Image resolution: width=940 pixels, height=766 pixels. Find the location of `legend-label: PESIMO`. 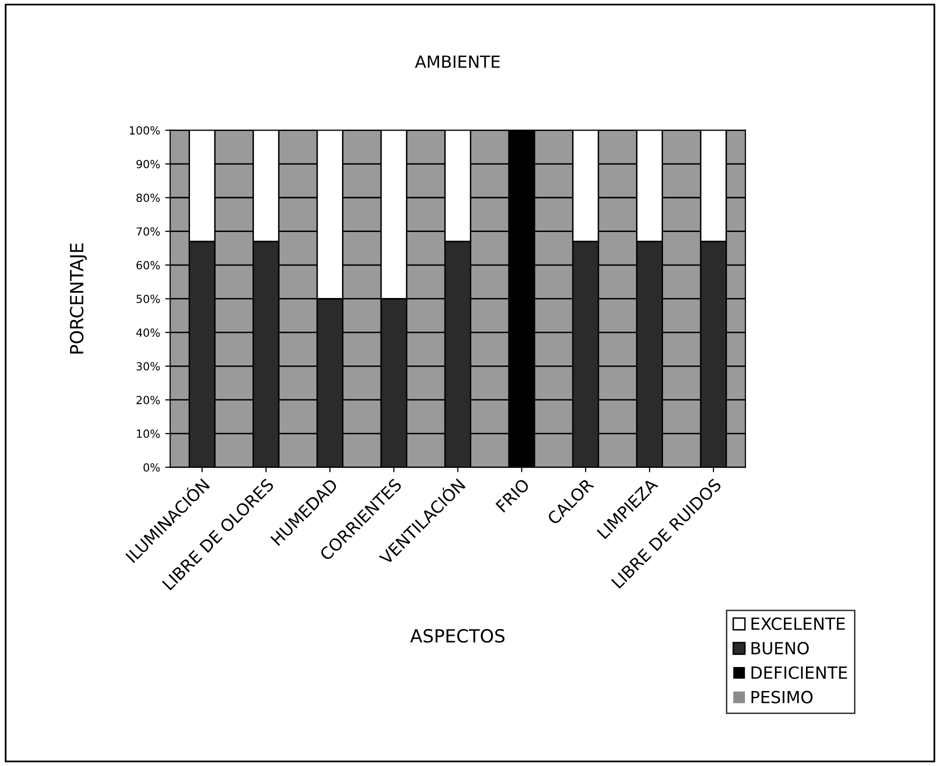

legend-label: PESIMO is located at coordinates (782, 697).